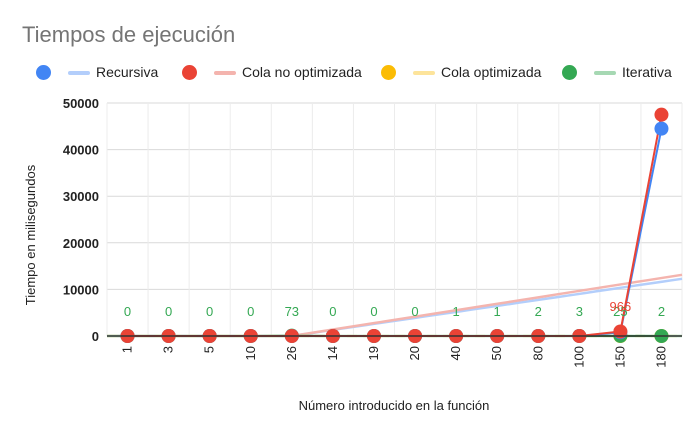  Describe the element at coordinates (81, 150) in the screenshot. I see `y-tick-label: 40000` at that location.